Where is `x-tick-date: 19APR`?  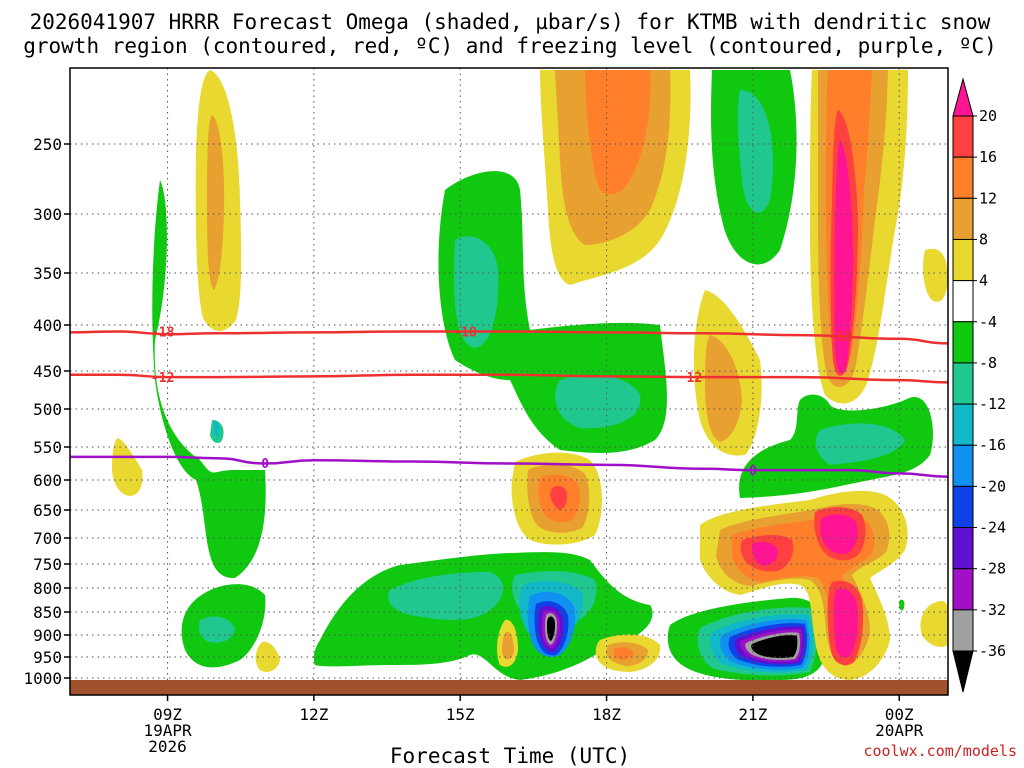
x-tick-date: 19APR is located at coordinates (167, 730).